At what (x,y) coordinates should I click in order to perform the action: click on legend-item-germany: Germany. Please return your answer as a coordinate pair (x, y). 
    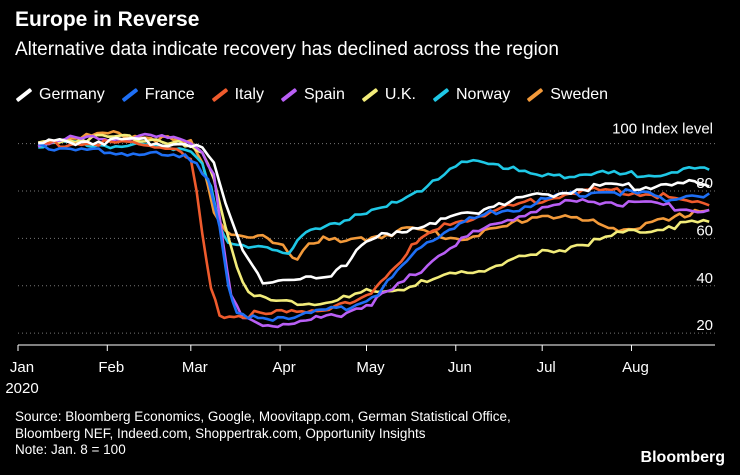
    Looking at the image, I should click on (60, 95).